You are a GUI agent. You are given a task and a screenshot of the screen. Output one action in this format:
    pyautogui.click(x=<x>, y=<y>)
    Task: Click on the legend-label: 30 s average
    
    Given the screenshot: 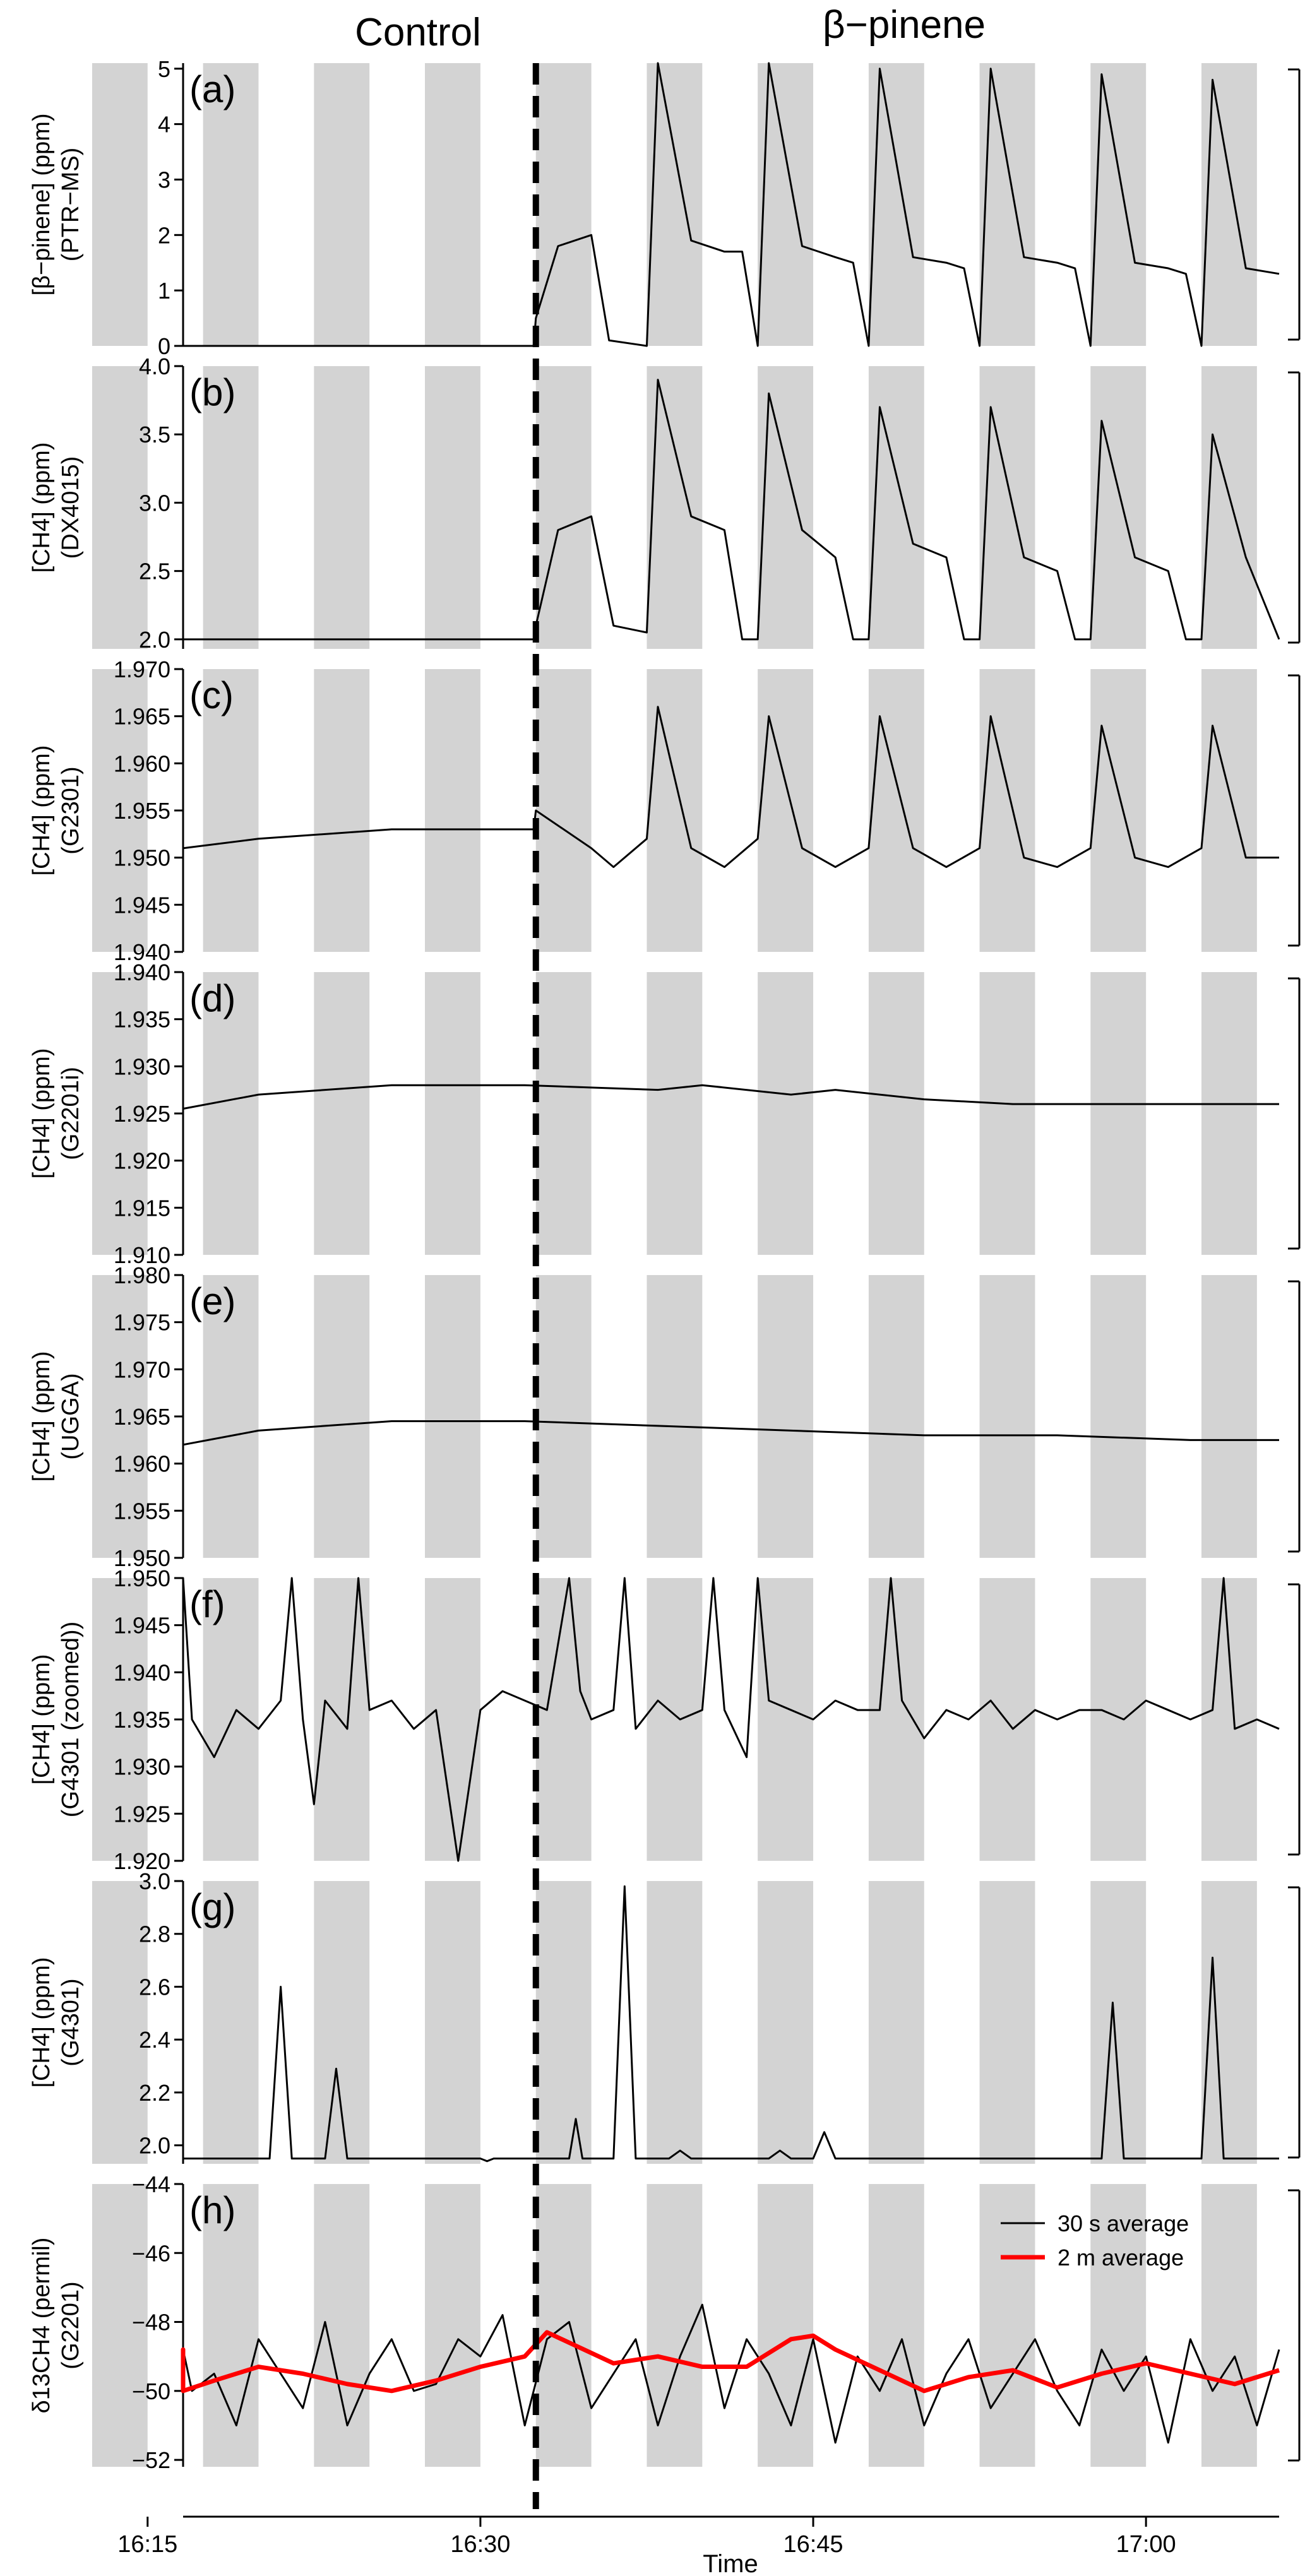 What is the action you would take?
    pyautogui.click(x=1123, y=2224)
    